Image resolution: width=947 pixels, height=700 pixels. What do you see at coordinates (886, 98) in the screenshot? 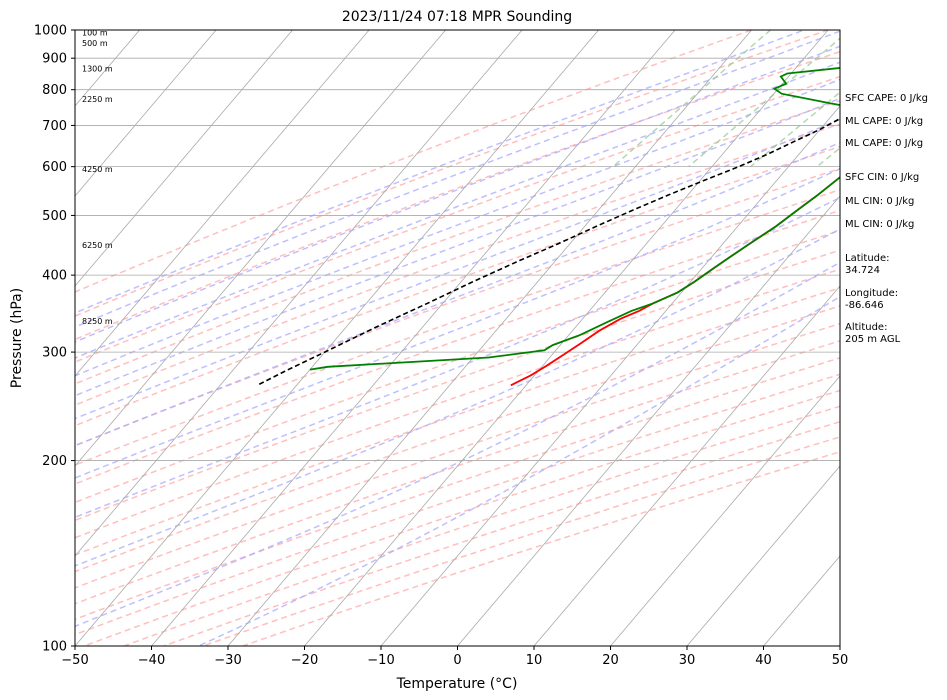
I see `sfc-cape-text: SFC CAPE: 0 J/kg` at bounding box center [886, 98].